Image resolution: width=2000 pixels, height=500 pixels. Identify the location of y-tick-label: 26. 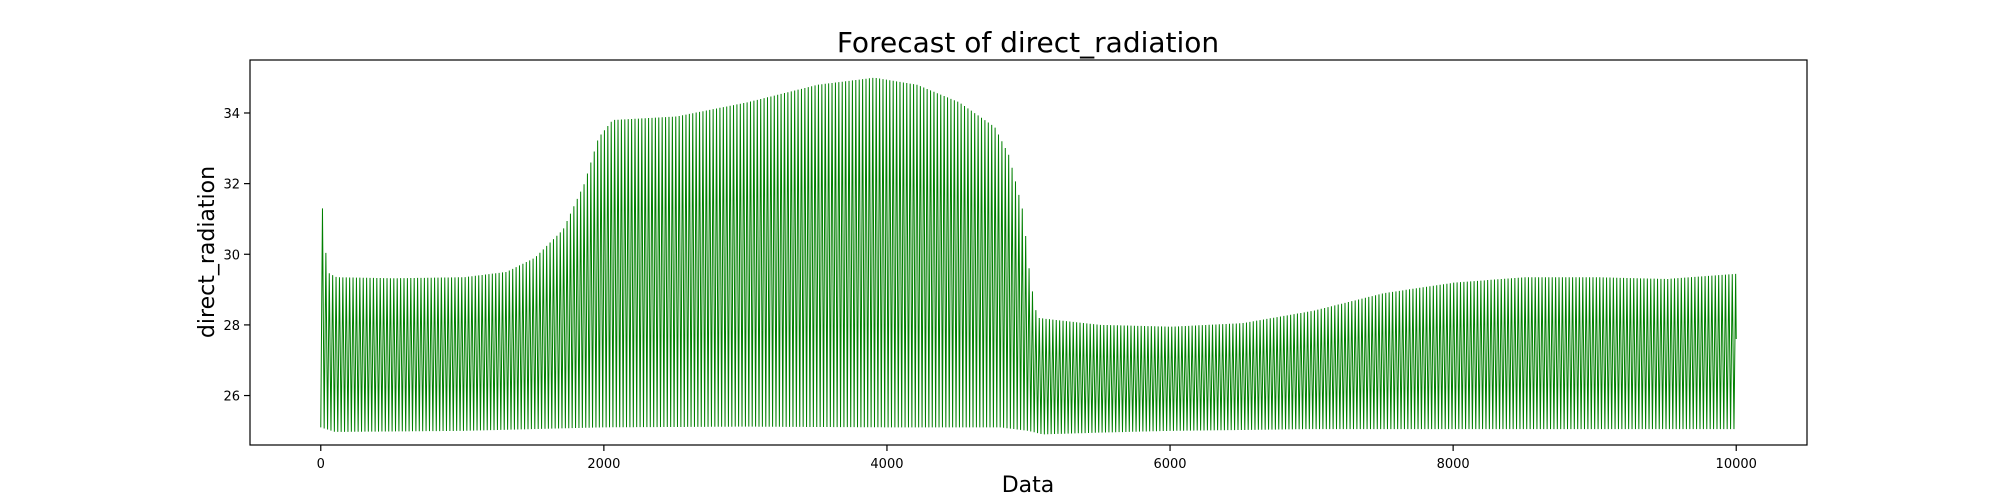
(231, 397).